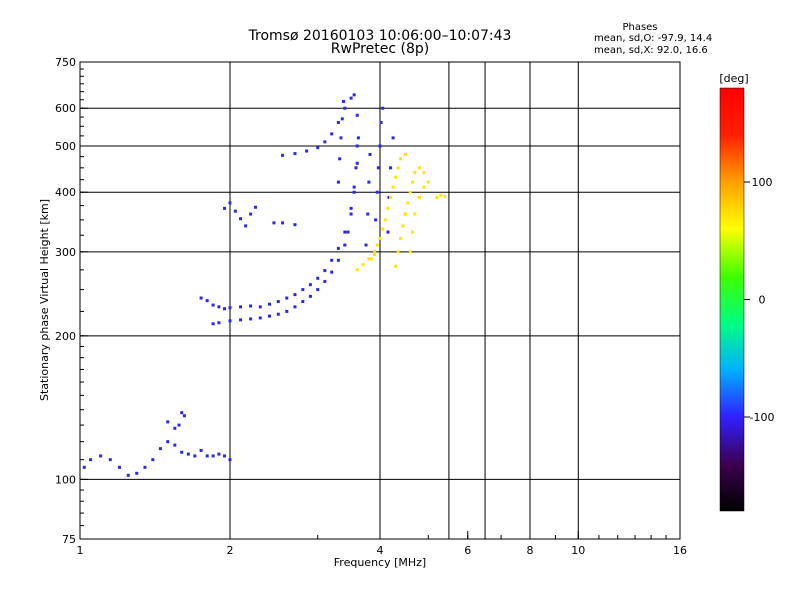  I want to click on colorbar, so click(732, 299).